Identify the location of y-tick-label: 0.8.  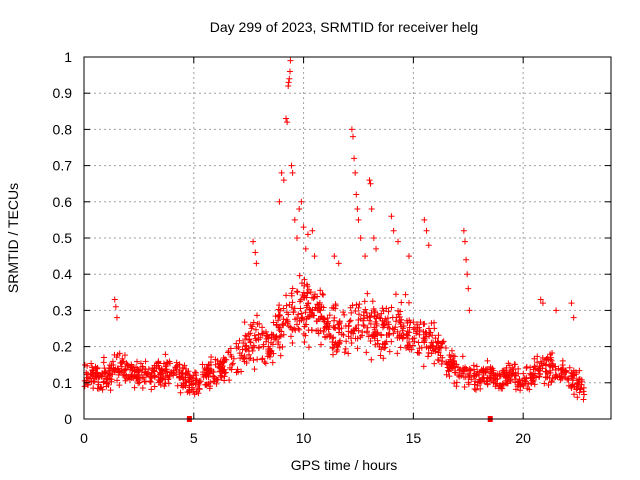
(63, 129).